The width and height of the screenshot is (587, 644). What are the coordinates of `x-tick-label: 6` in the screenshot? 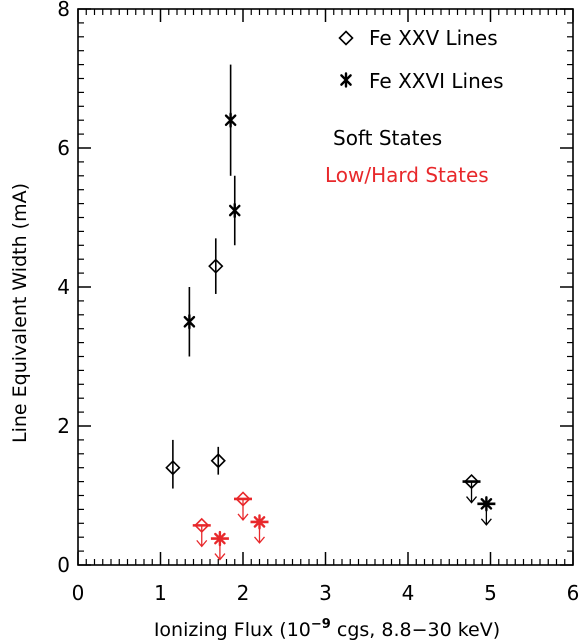 It's located at (573, 593).